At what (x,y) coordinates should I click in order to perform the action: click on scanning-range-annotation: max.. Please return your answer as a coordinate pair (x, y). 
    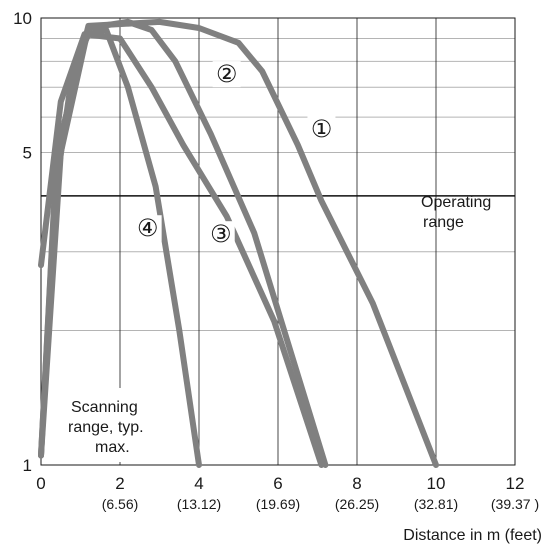
    Looking at the image, I should click on (112, 447).